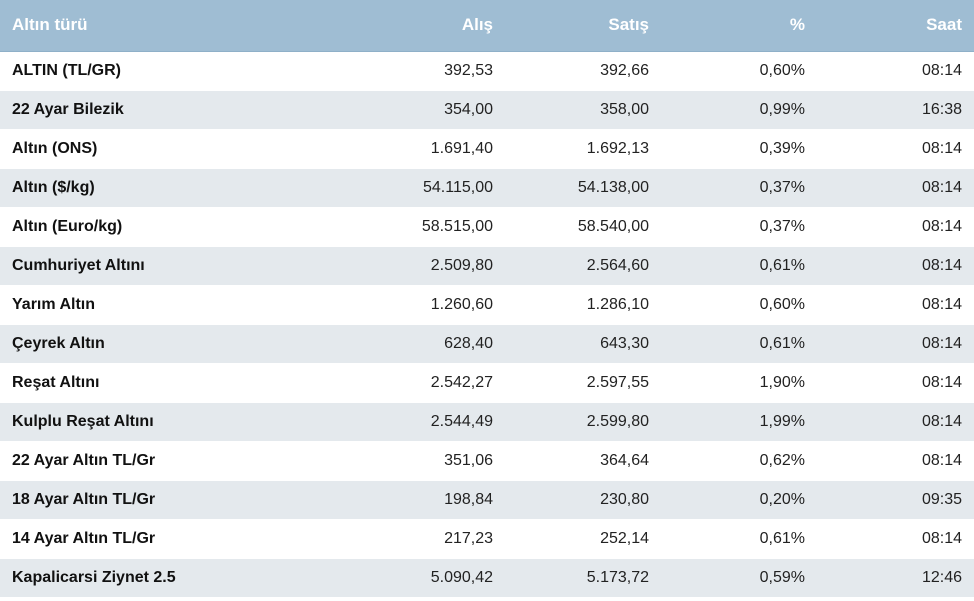 Image resolution: width=974 pixels, height=601 pixels. Describe the element at coordinates (174, 266) in the screenshot. I see `gold-type-cell: Cumhuriyet Altını` at that location.